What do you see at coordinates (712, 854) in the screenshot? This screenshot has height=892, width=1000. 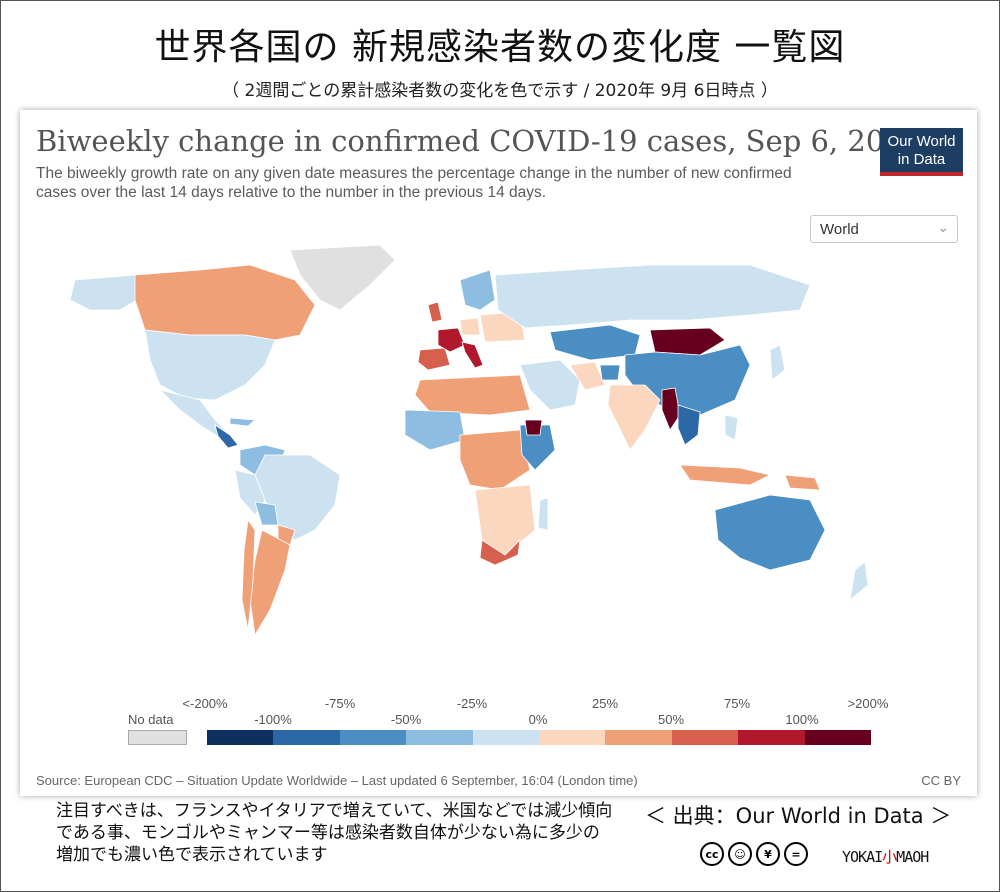 I see `cc-icon: cc` at bounding box center [712, 854].